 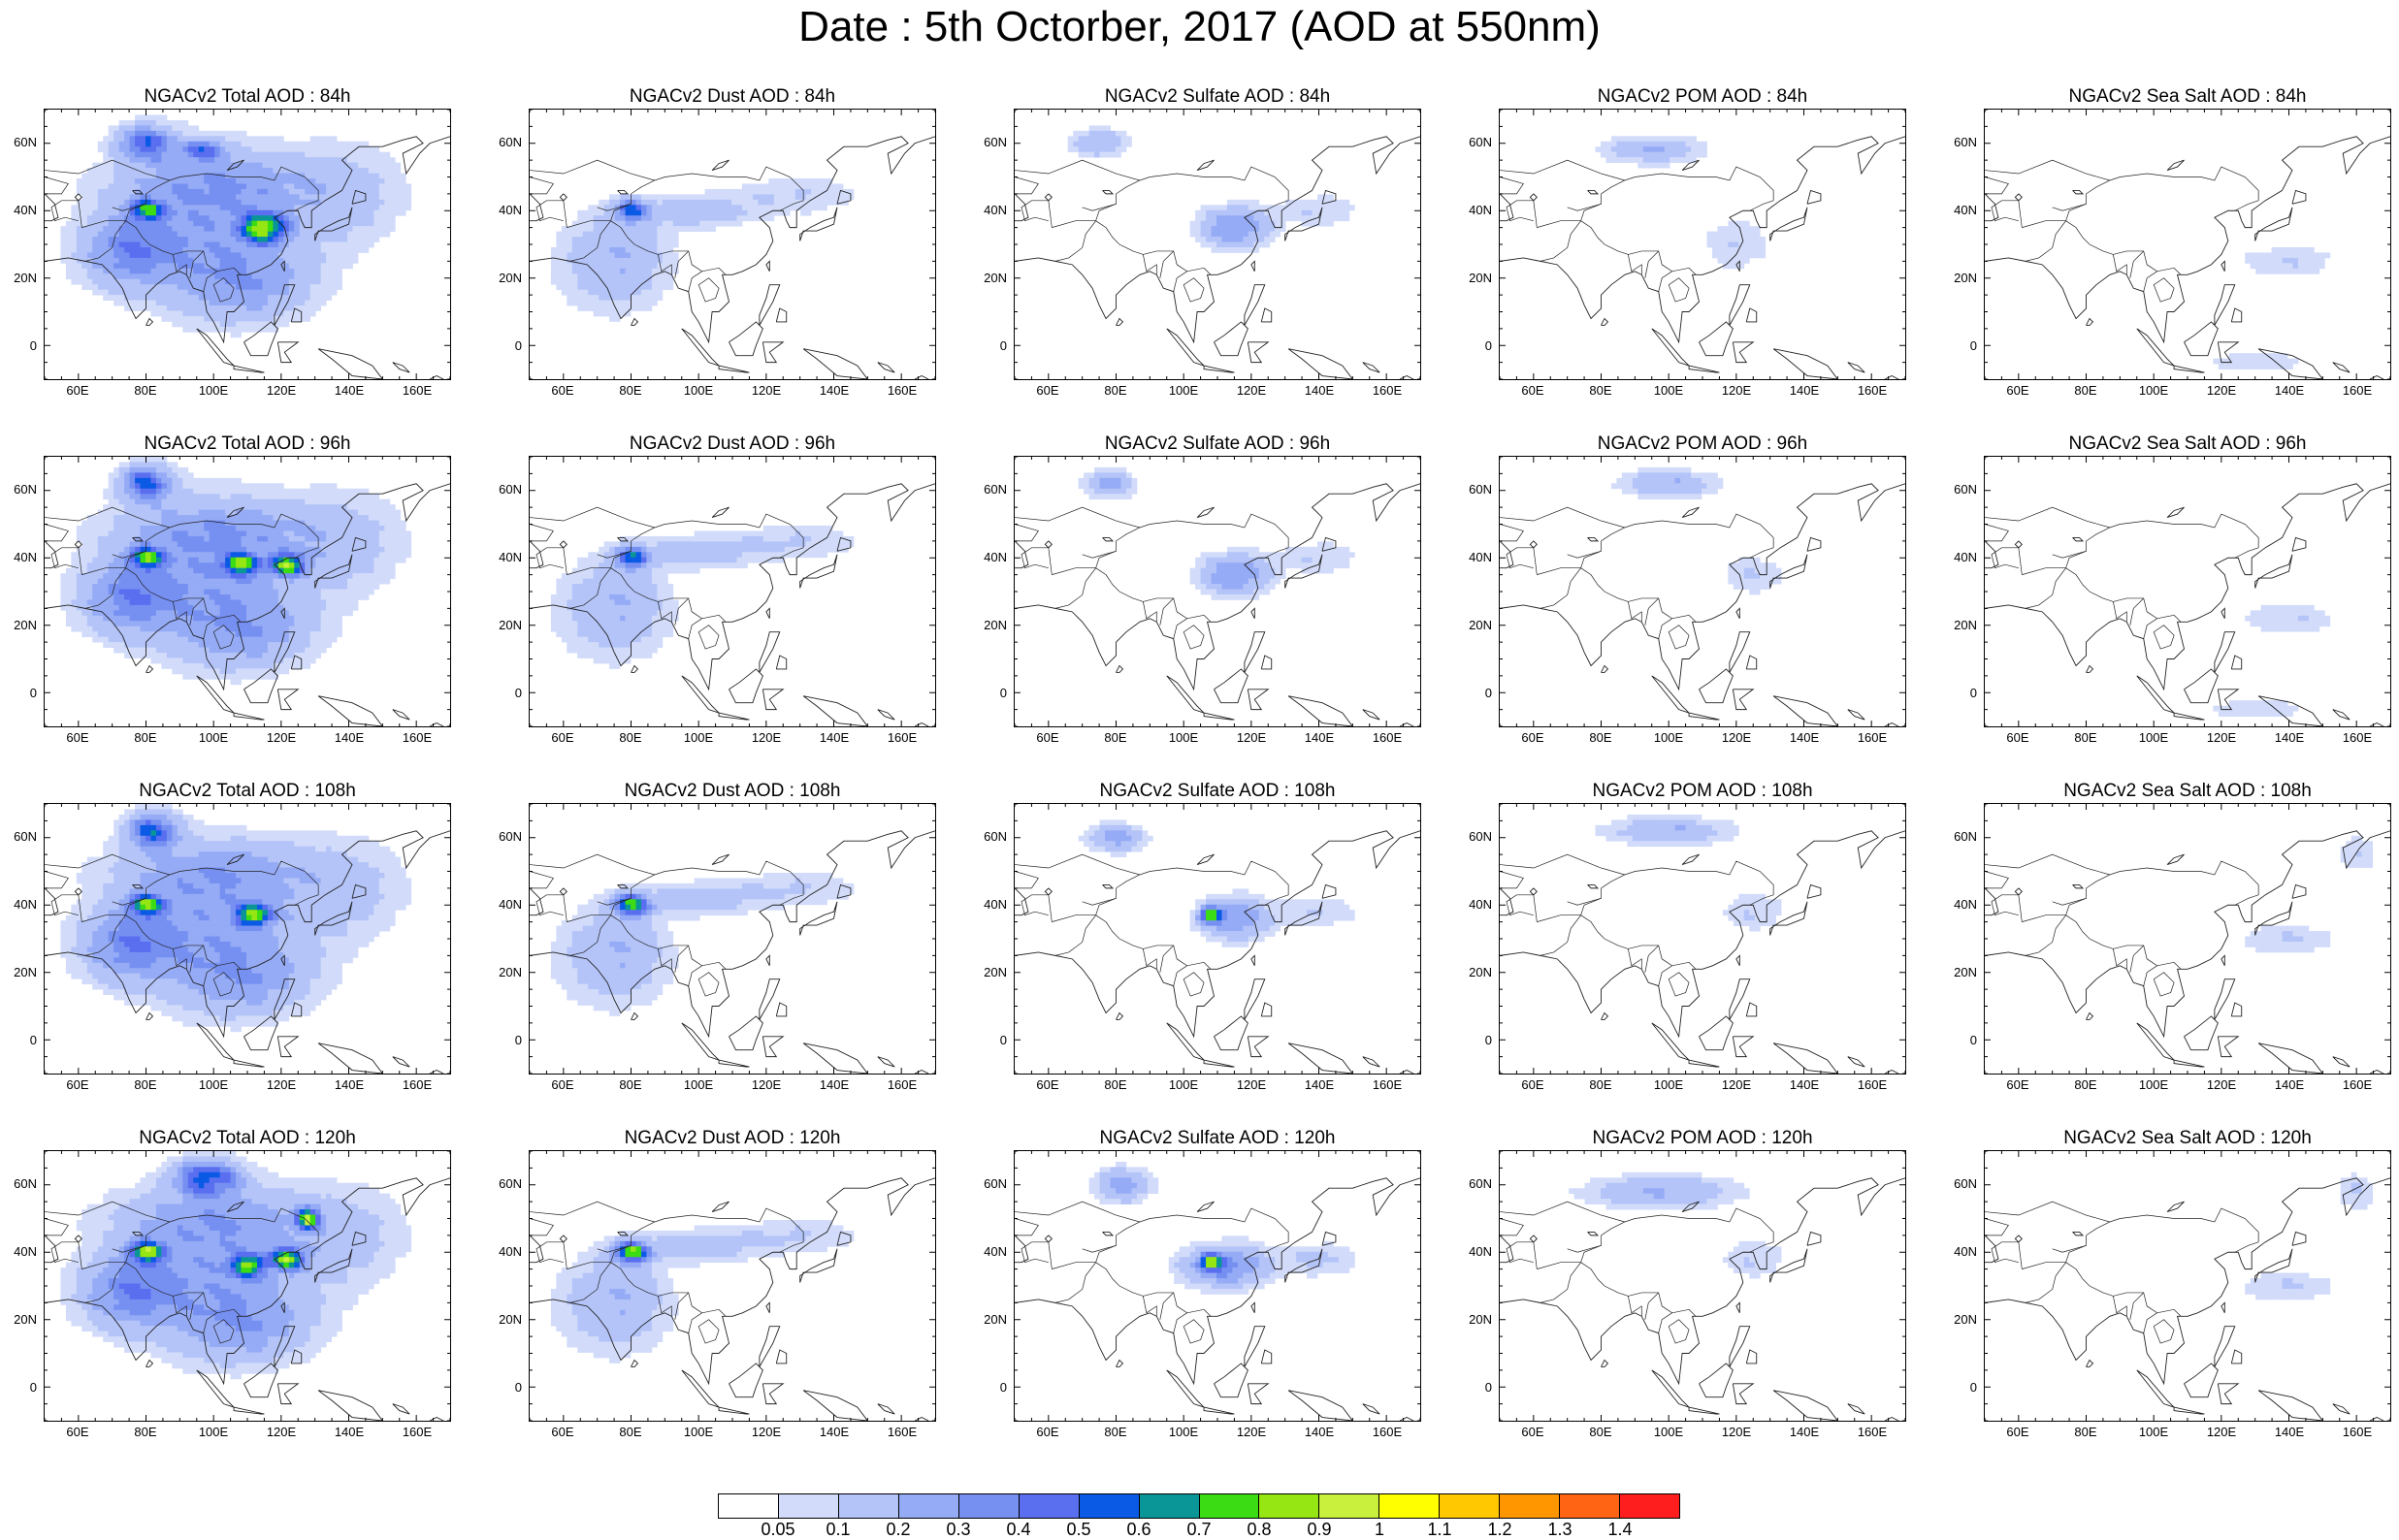 I want to click on coastline, so click(x=1856, y=367).